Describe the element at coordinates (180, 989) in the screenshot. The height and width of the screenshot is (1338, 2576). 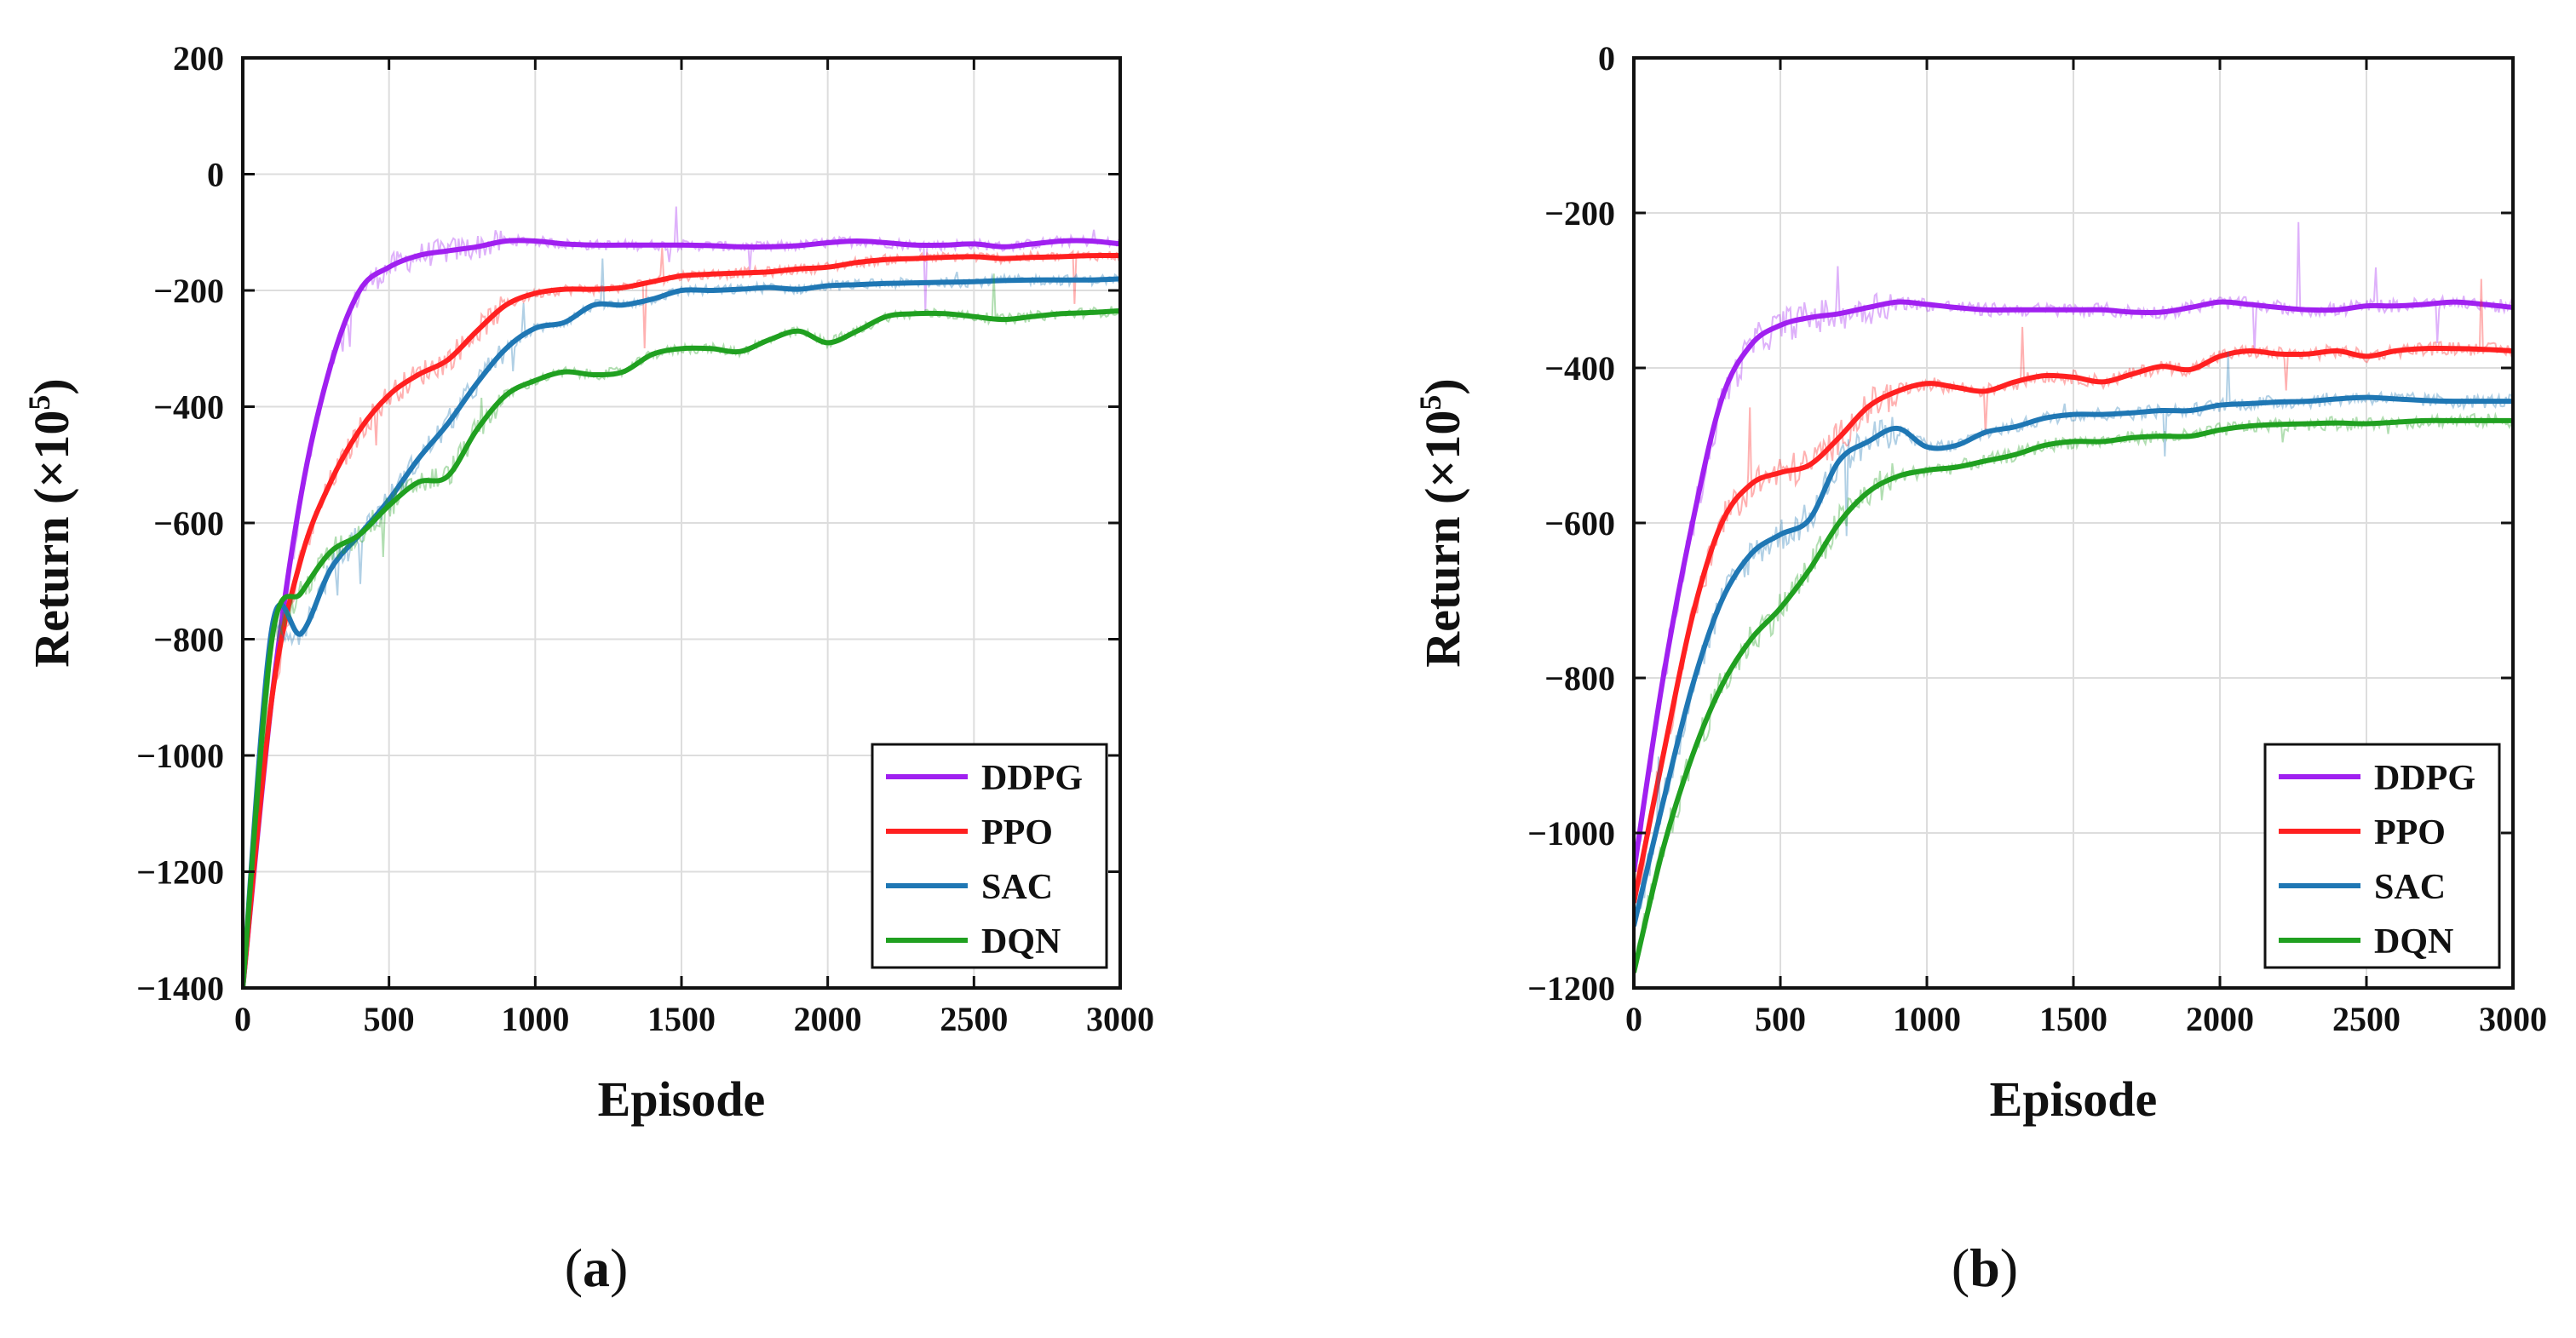
I see `y-tick-label: −1400` at that location.